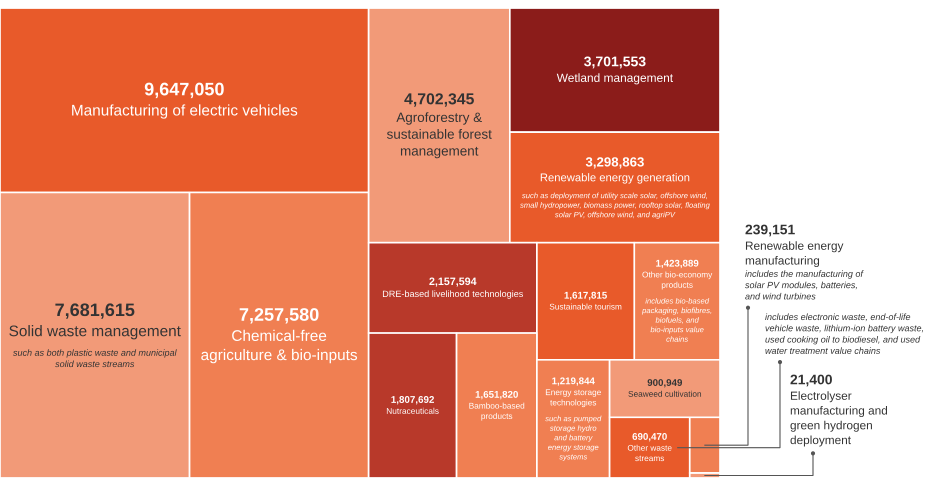  I want to click on category-label: Sustainable tourism, so click(586, 306).